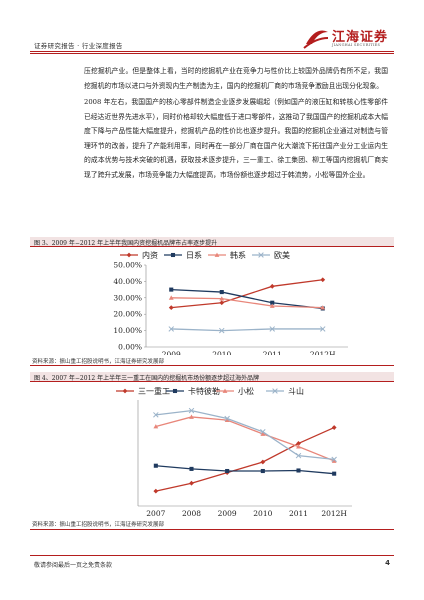 This screenshot has width=424, height=600. I want to click on report-type-header: 证券研究报告 · 行业深度报告, so click(78, 46).